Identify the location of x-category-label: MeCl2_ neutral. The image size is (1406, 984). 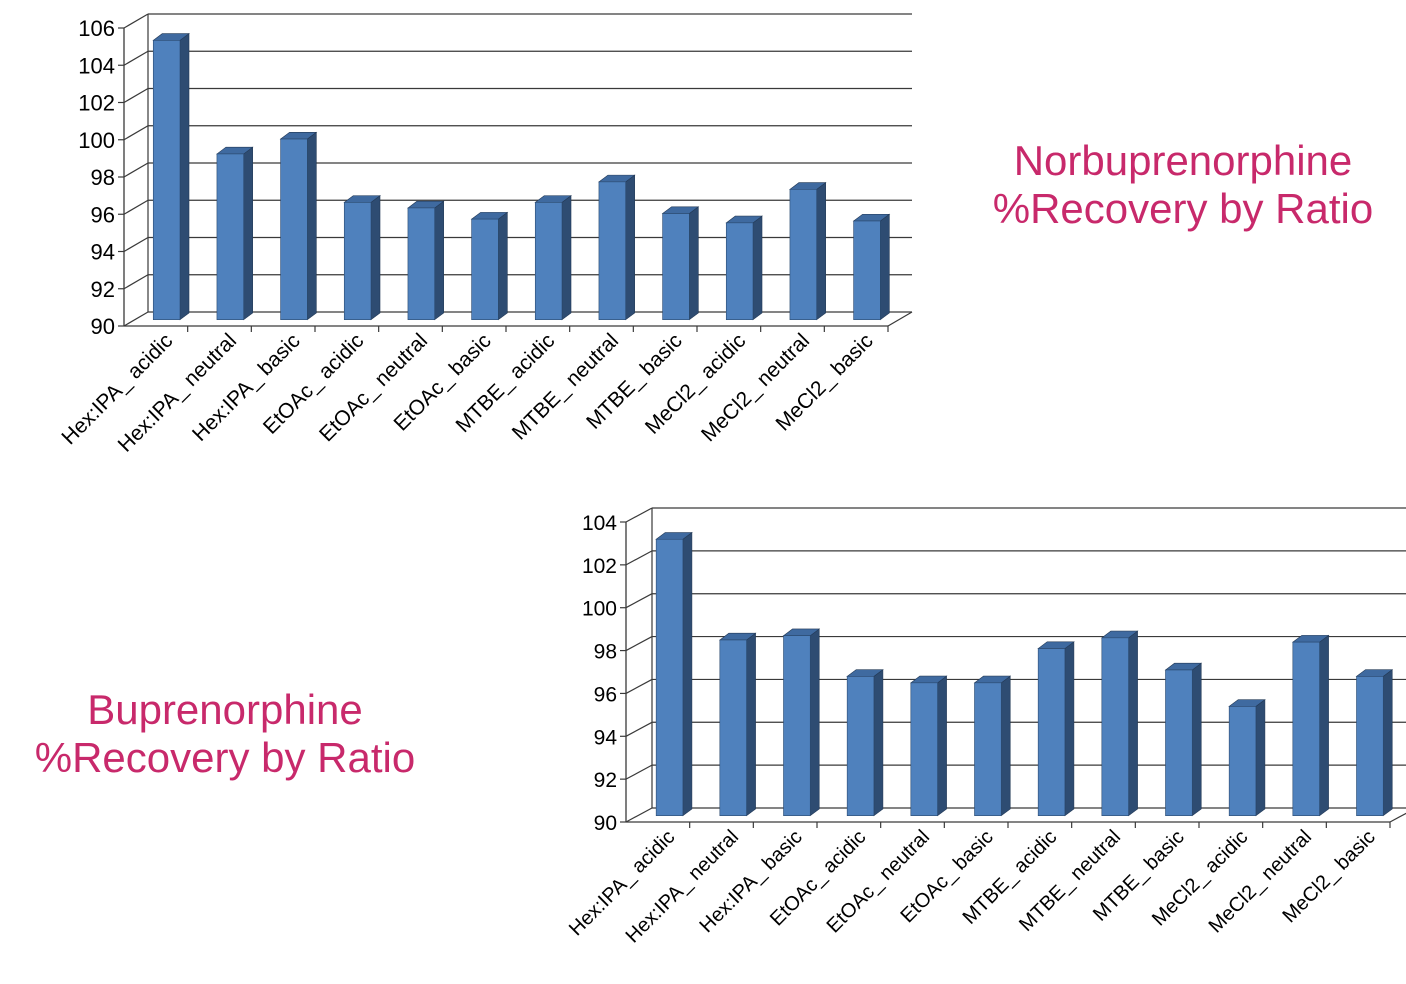
(755, 387).